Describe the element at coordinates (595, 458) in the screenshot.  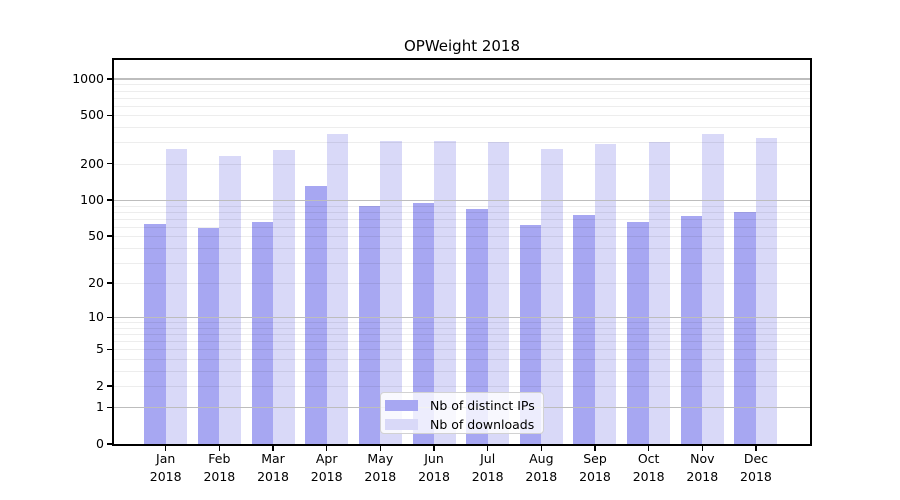
I see `x-tick-month: Sep` at that location.